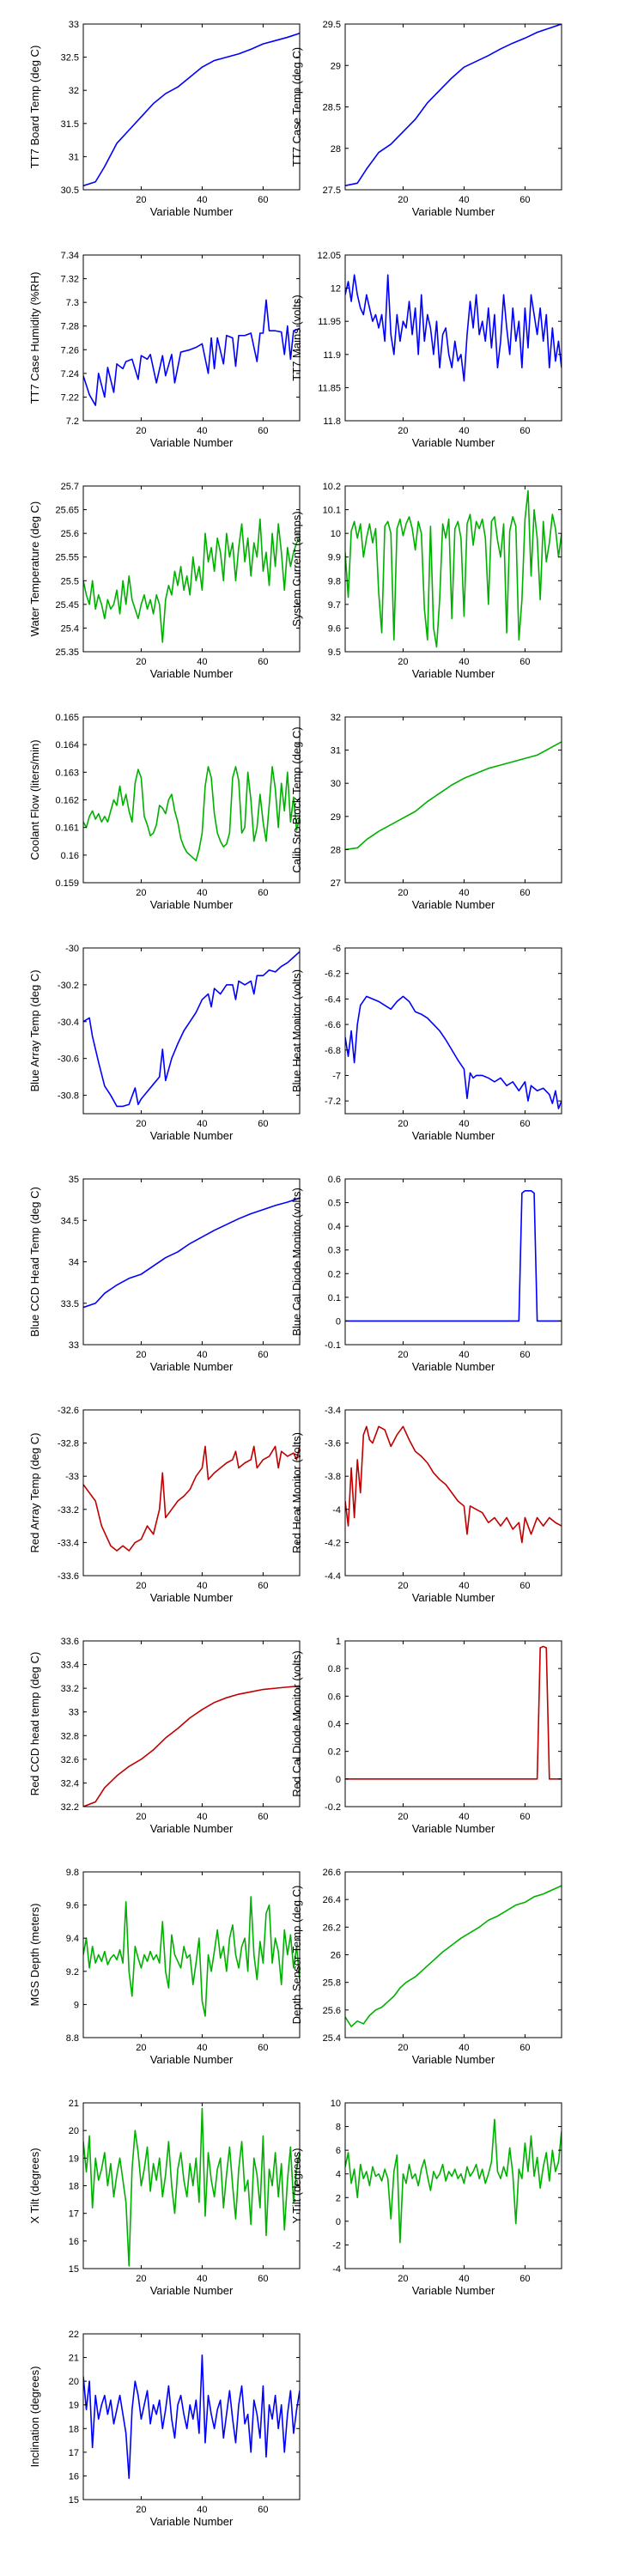 The height and width of the screenshot is (2576, 644). I want to click on y-tick-label: 0.5, so click(334, 1204).